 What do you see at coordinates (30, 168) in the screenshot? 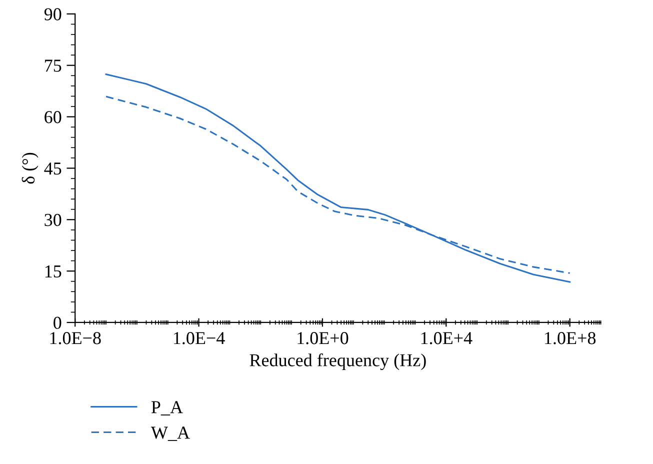
I see `y-axis-title: δ (°)` at bounding box center [30, 168].